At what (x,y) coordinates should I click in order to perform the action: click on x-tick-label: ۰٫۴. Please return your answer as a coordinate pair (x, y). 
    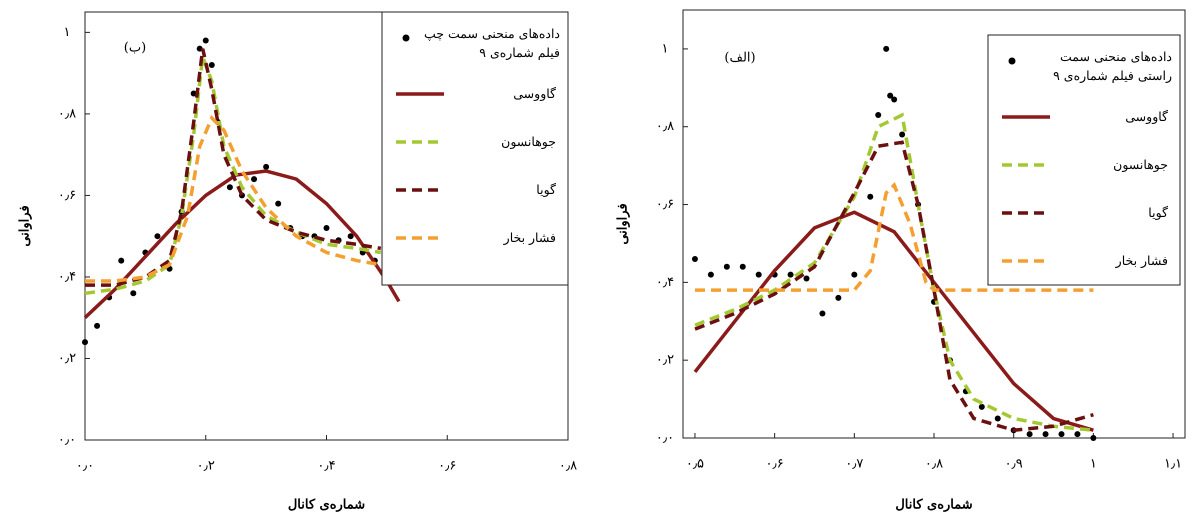
    Looking at the image, I should click on (326, 466).